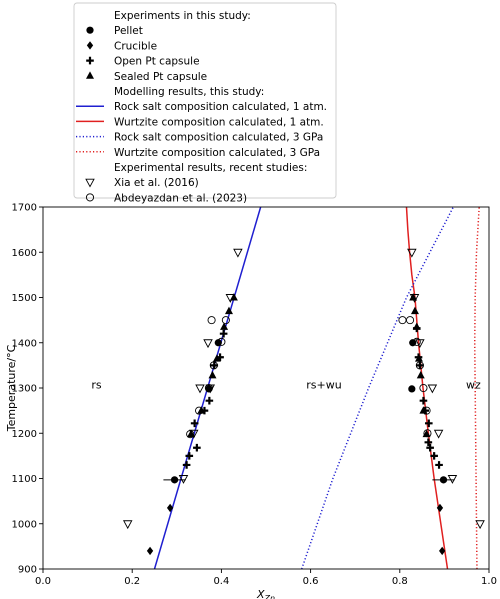 Image resolution: width=500 pixels, height=599 pixels. Describe the element at coordinates (323, 385) in the screenshot. I see `region-label: rs+wu` at that location.